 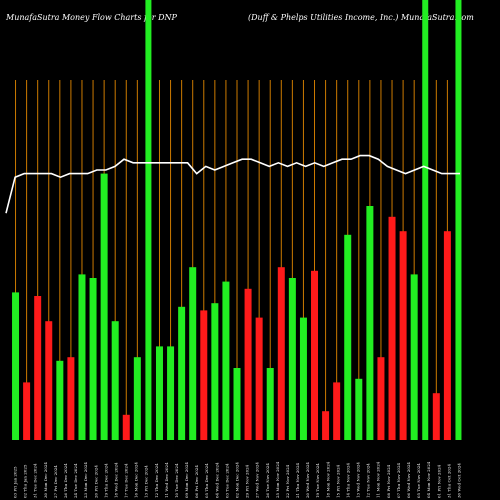 What do you see at coordinates (216, 480) in the screenshot?
I see `x-tick-label: 04 Wed Dec 2024` at bounding box center [216, 480].